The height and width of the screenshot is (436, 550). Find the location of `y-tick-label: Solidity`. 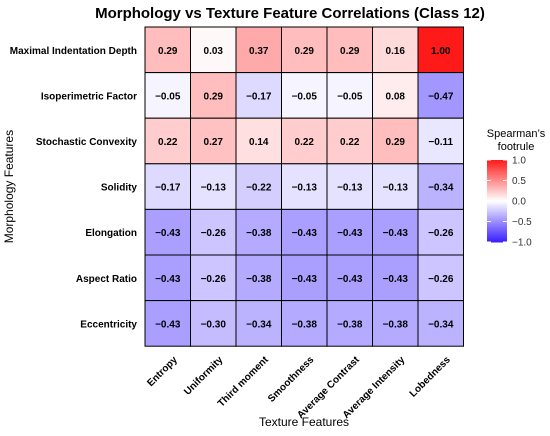

y-tick-label: Solidity is located at coordinates (119, 188).